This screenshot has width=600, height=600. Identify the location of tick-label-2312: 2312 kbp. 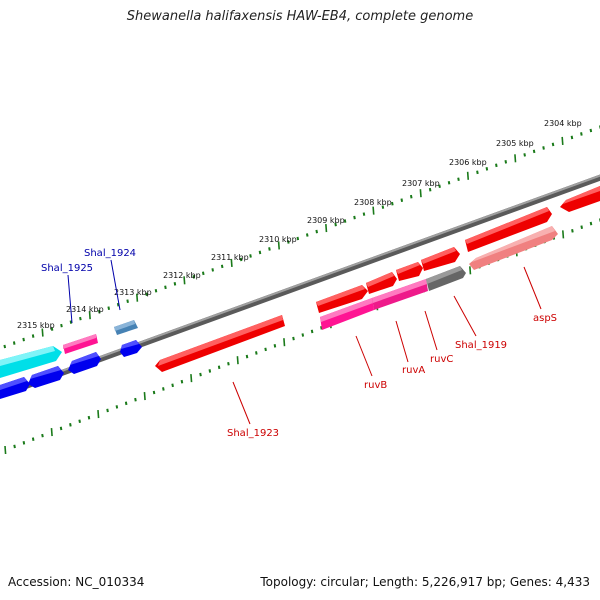
(182, 275).